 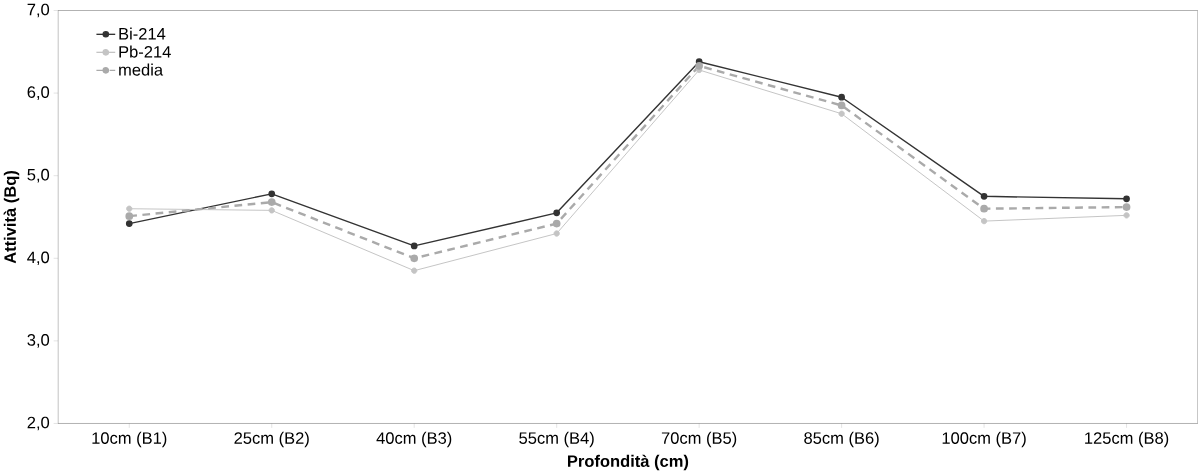 What do you see at coordinates (145, 51) in the screenshot?
I see `legend-label: Pb-214` at bounding box center [145, 51].